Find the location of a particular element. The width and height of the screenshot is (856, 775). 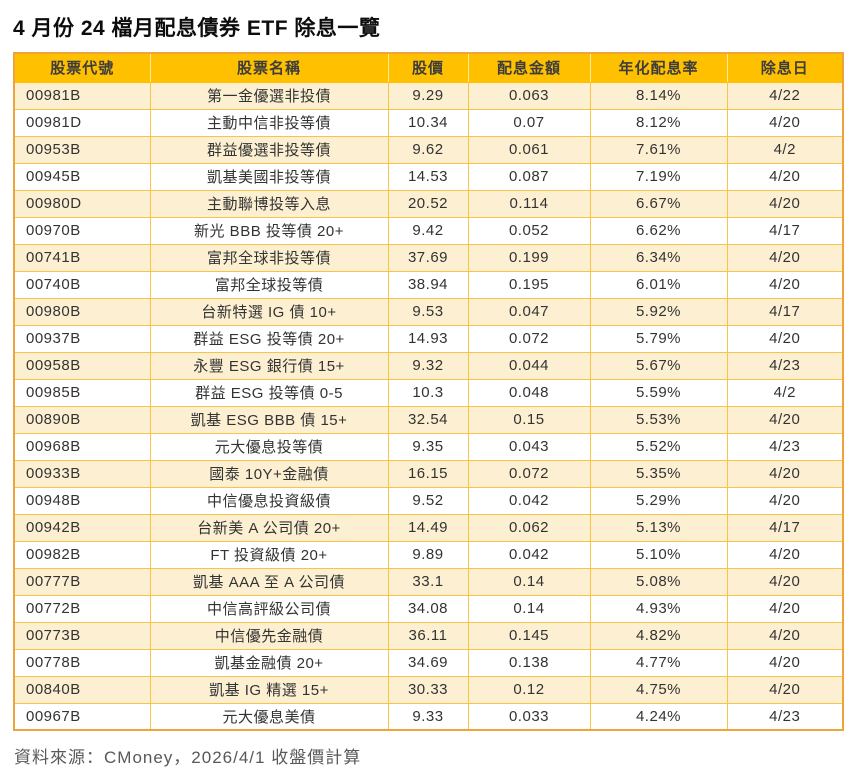

cell-yield: 5.08% is located at coordinates (658, 581).